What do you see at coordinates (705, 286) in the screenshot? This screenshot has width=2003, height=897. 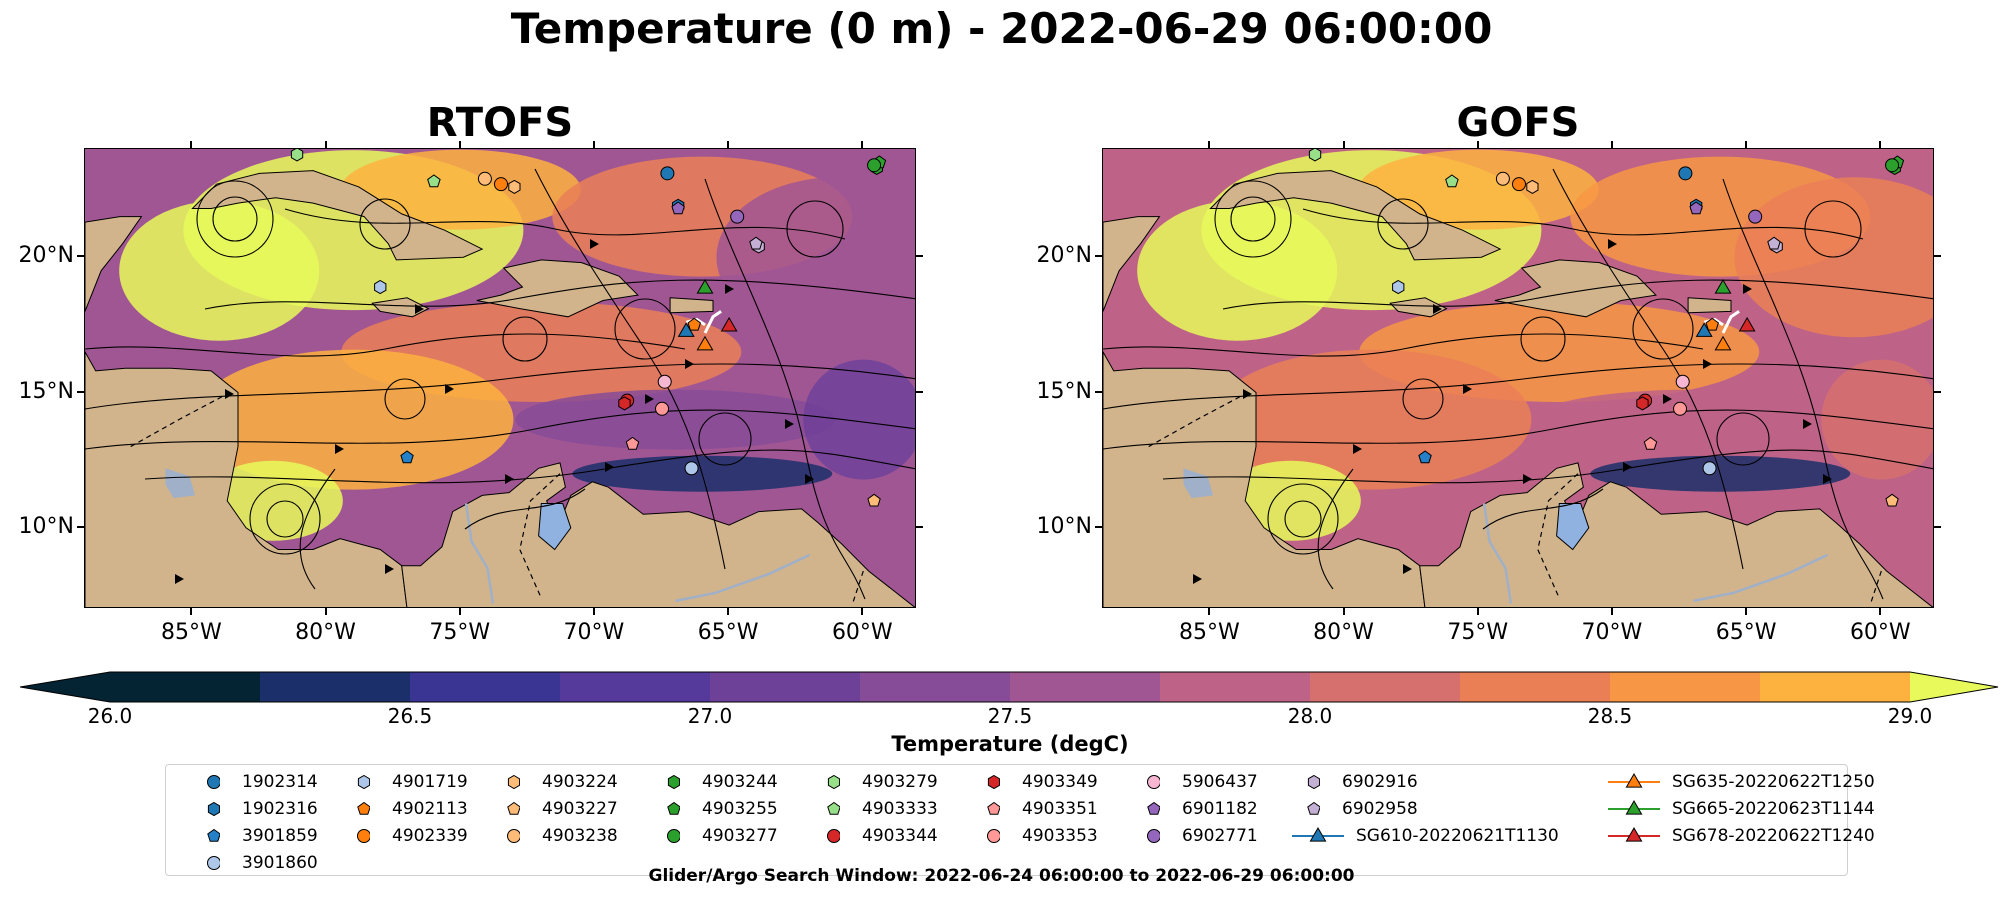 I see `glider-SG665-20220623T1144` at bounding box center [705, 286].